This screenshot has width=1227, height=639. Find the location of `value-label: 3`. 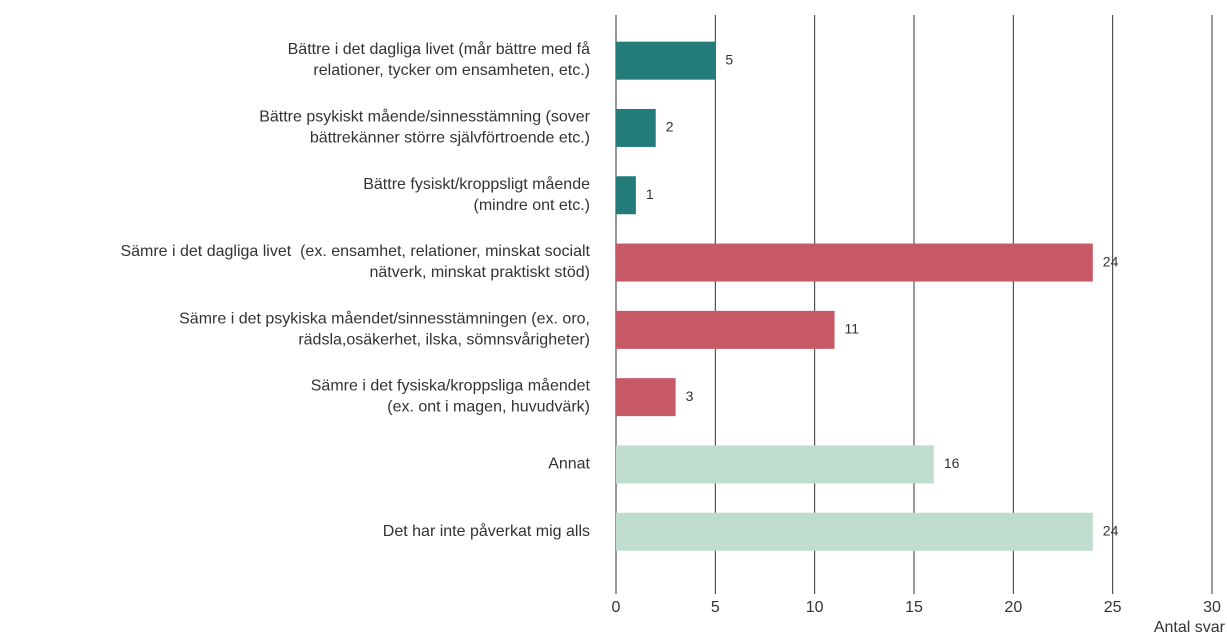

value-label: 3 is located at coordinates (690, 396).